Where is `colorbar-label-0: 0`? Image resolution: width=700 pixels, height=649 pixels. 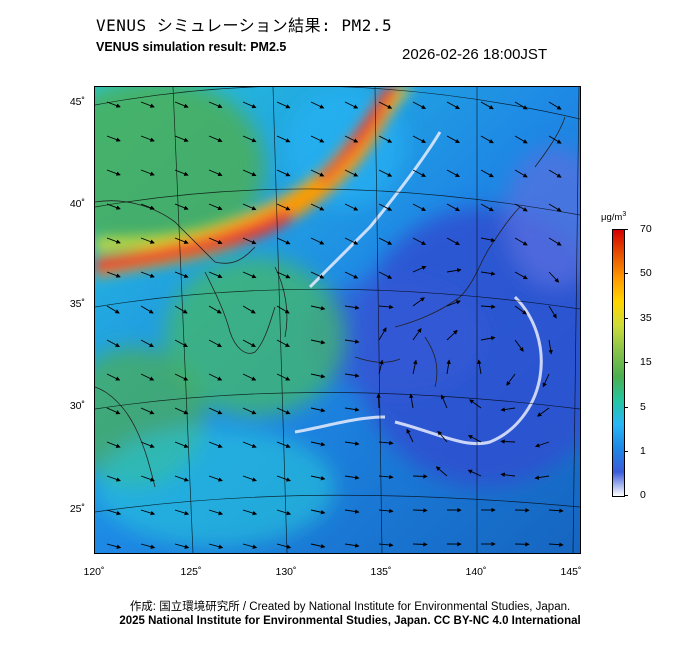 colorbar-label-0: 0 is located at coordinates (643, 495).